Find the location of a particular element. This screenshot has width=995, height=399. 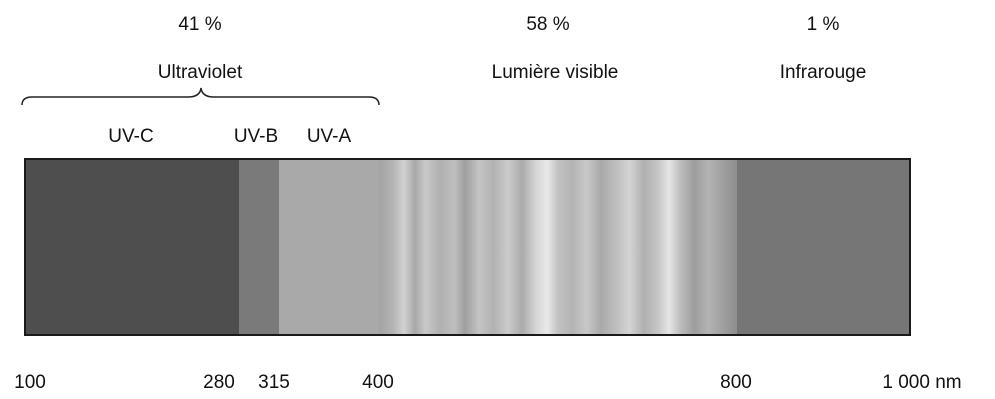

uvb-band is located at coordinates (259, 247).